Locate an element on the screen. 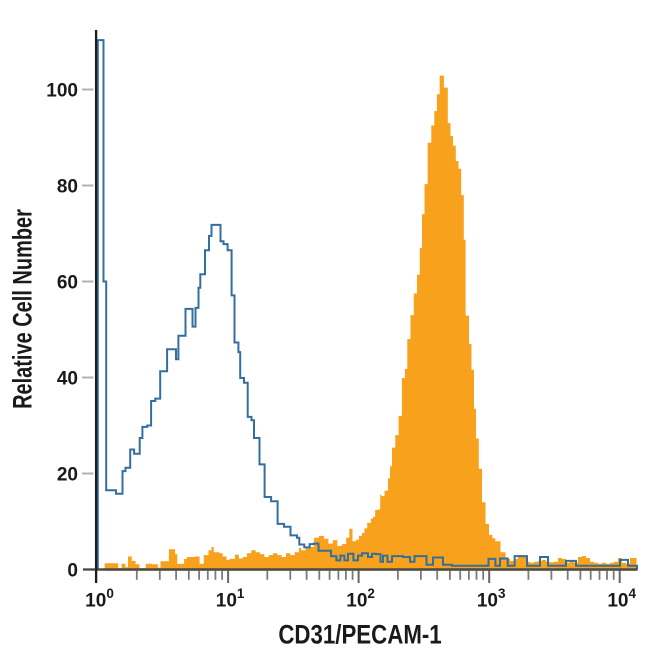 The height and width of the screenshot is (650, 650). svg-text: 100 is located at coordinates (62, 90).